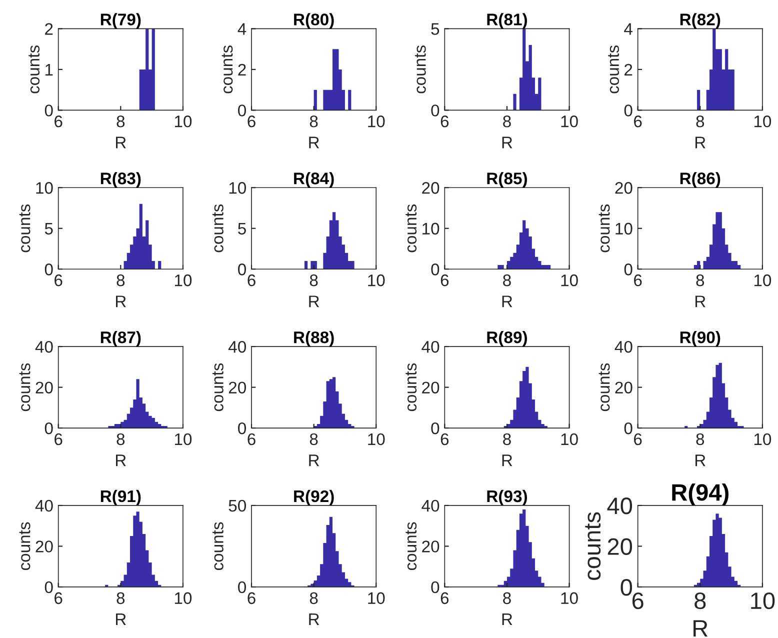 This screenshot has width=778, height=638. I want to click on chart-title: R(86), so click(700, 180).